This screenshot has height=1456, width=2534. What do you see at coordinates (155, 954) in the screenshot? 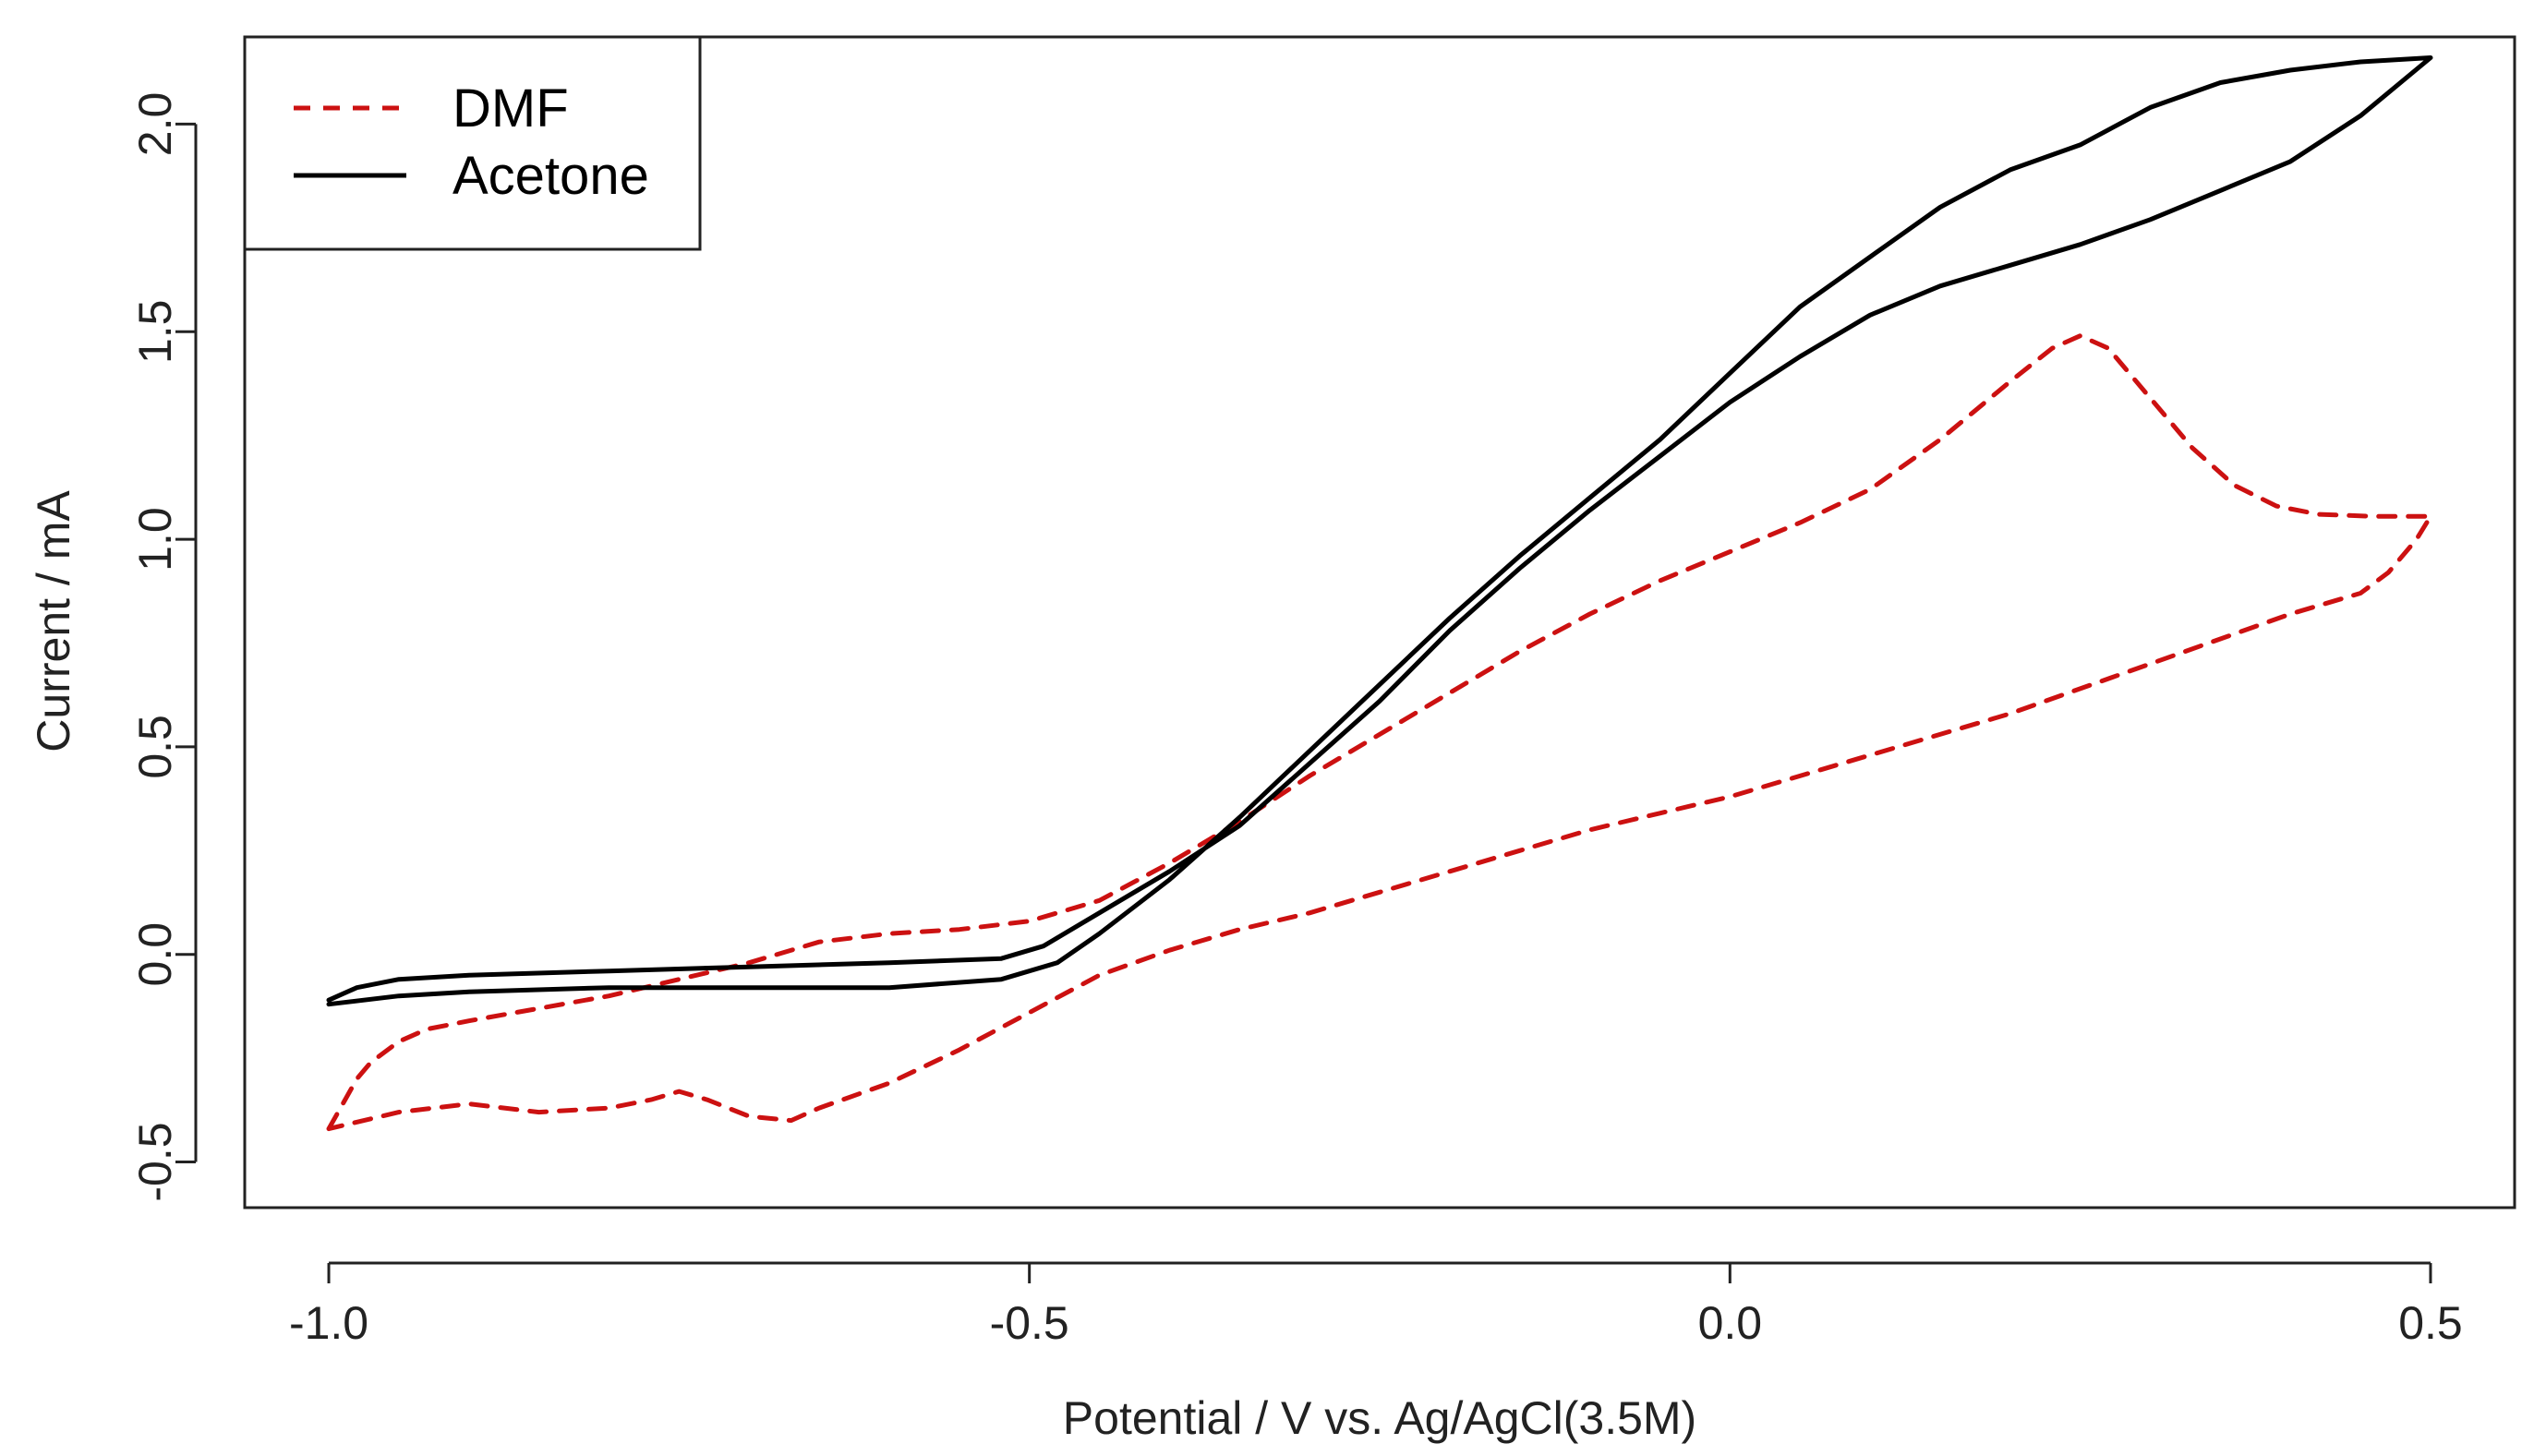
I see `y-tick-label: 0.0` at bounding box center [155, 954].